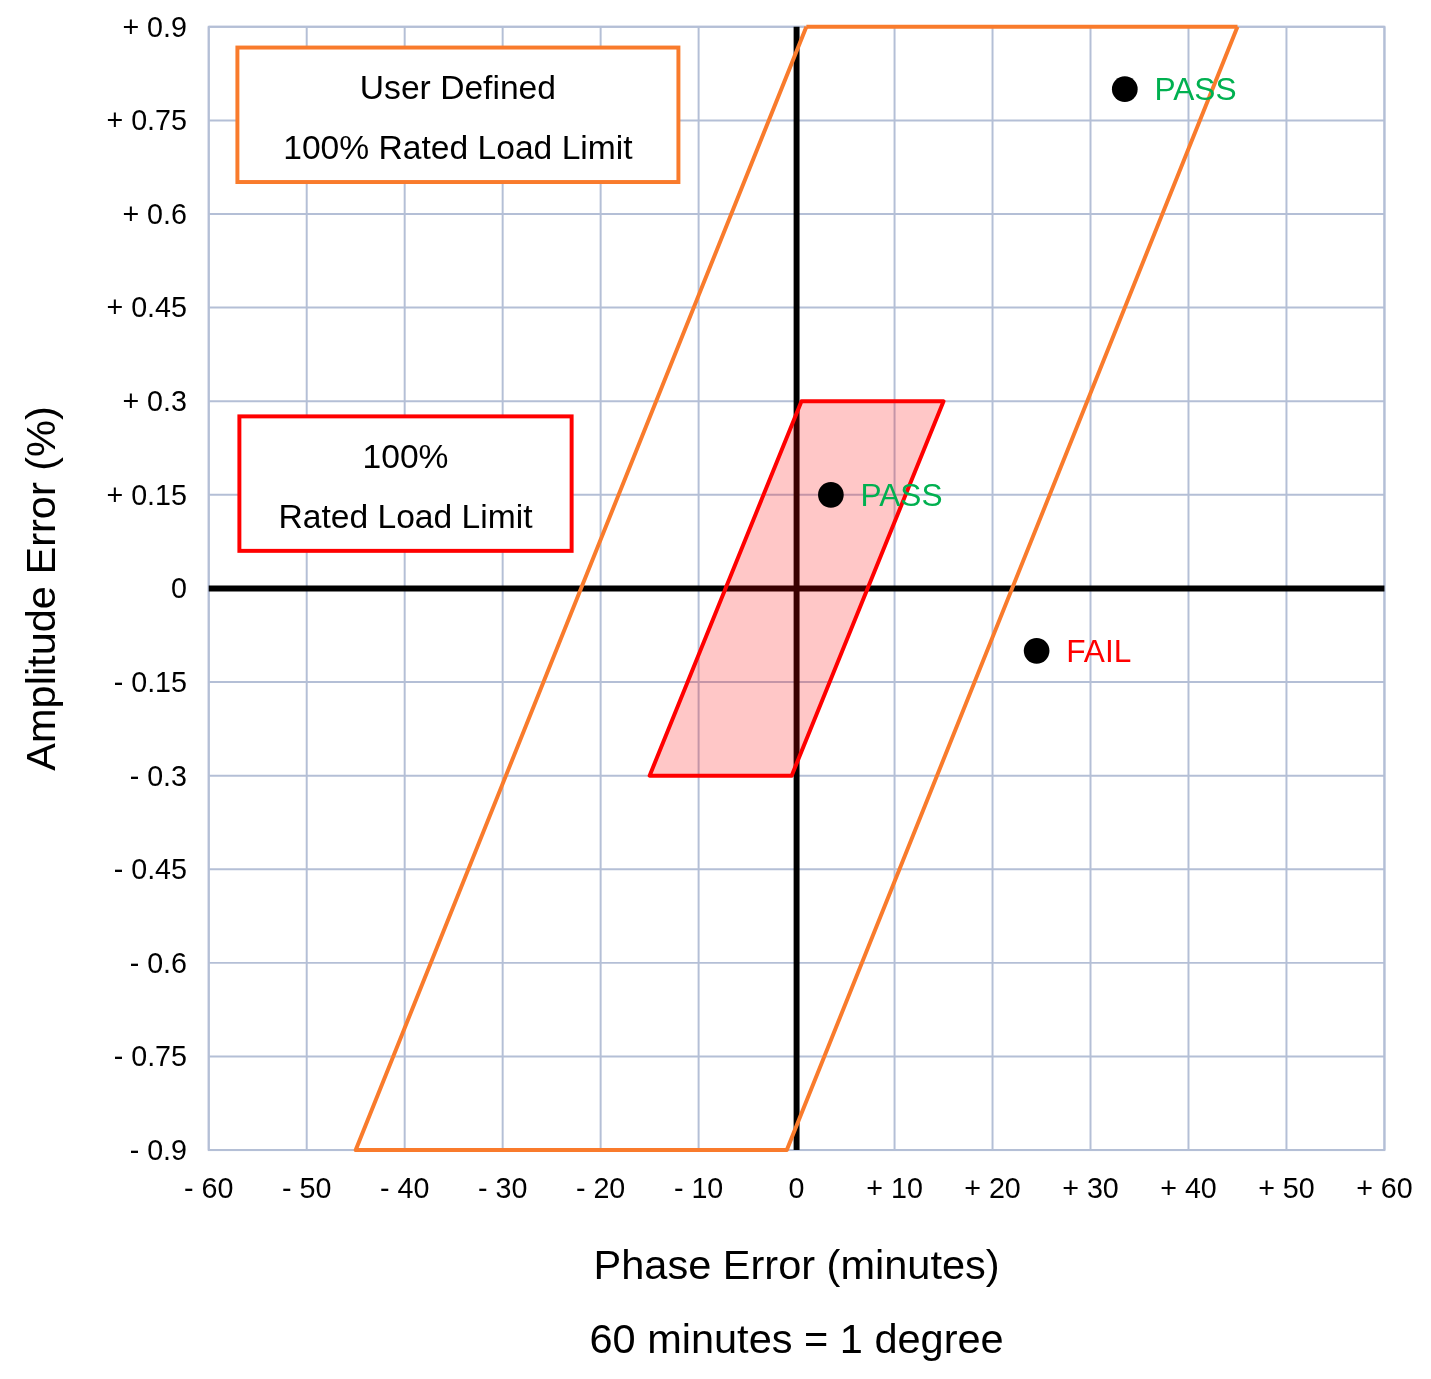 This screenshot has width=1431, height=1379. I want to click on x-tick-label: + 20, so click(992, 1187).